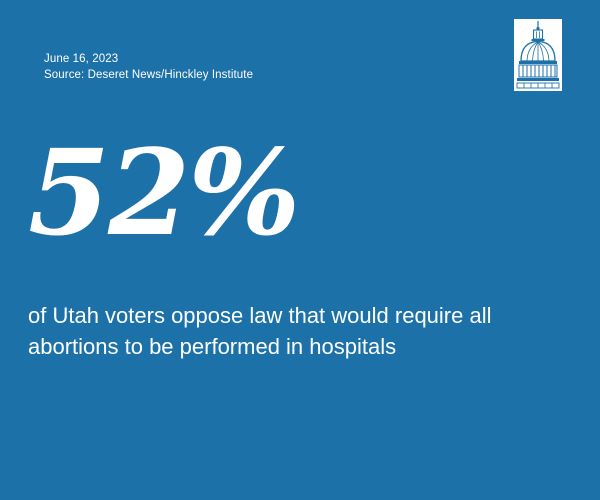  What do you see at coordinates (149, 75) in the screenshot?
I see `source-label: Source: Deseret News/Hinckley Institute` at bounding box center [149, 75].